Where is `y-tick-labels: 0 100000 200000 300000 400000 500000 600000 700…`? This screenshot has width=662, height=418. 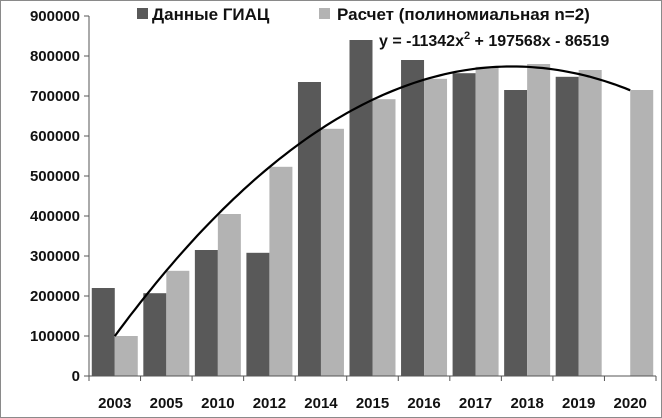
y-tick-labels: 0 100000 200000 300000 400000 500000 600000 700… is located at coordinates (55, 196).